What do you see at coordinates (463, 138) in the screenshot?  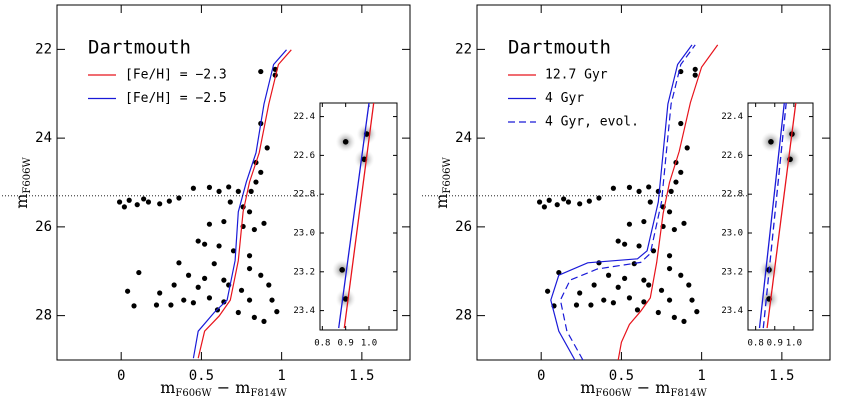 I see `y-tick-label: 24` at bounding box center [463, 138].